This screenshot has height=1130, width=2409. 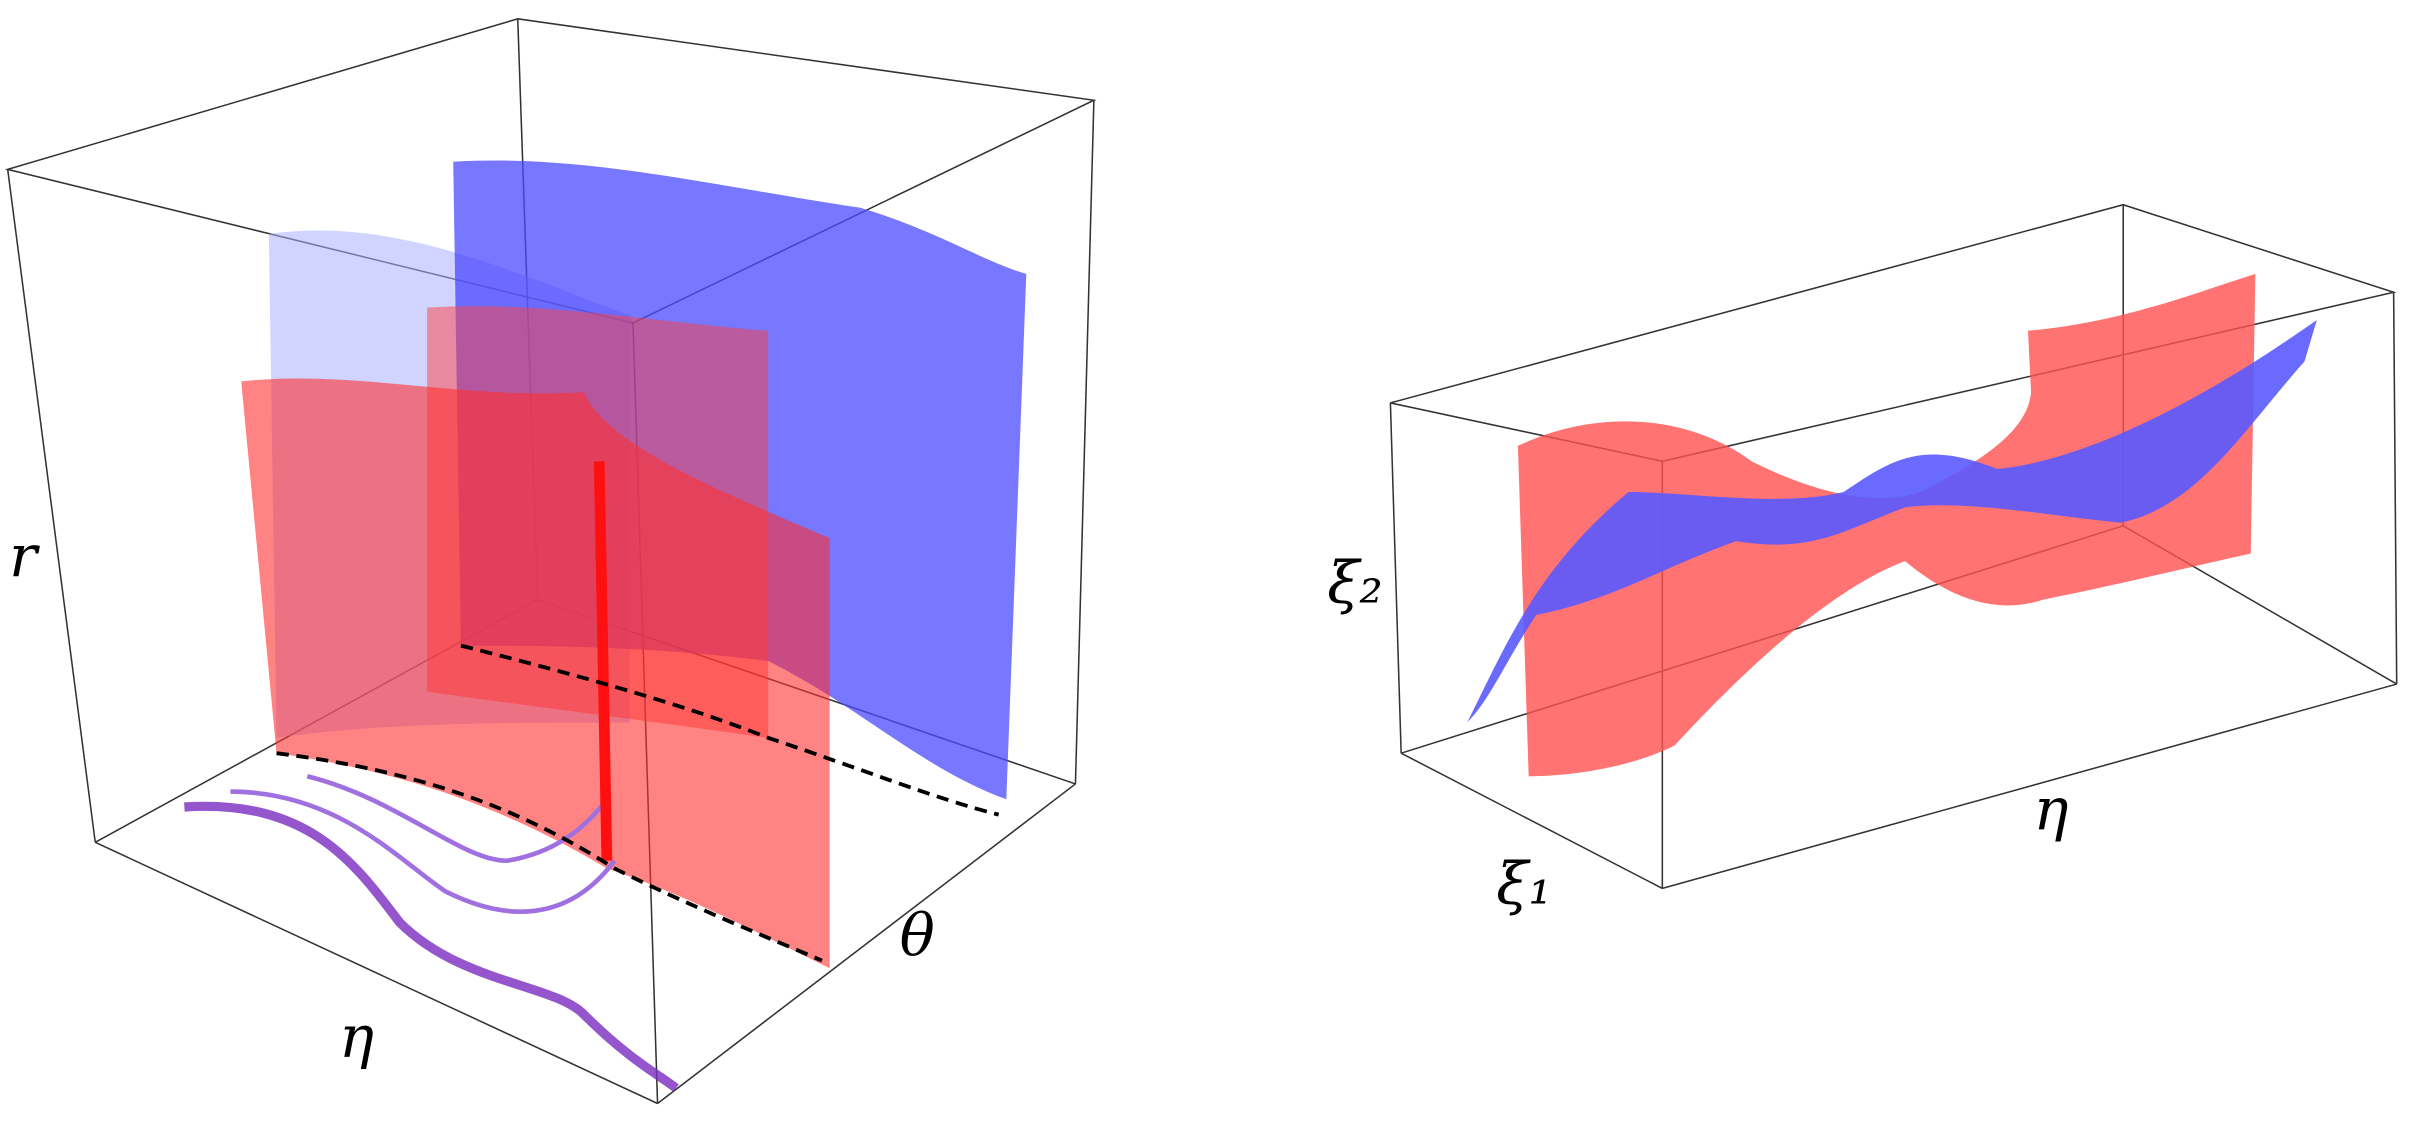 What do you see at coordinates (1524, 883) in the screenshot?
I see `axis-label: ξ₁` at bounding box center [1524, 883].